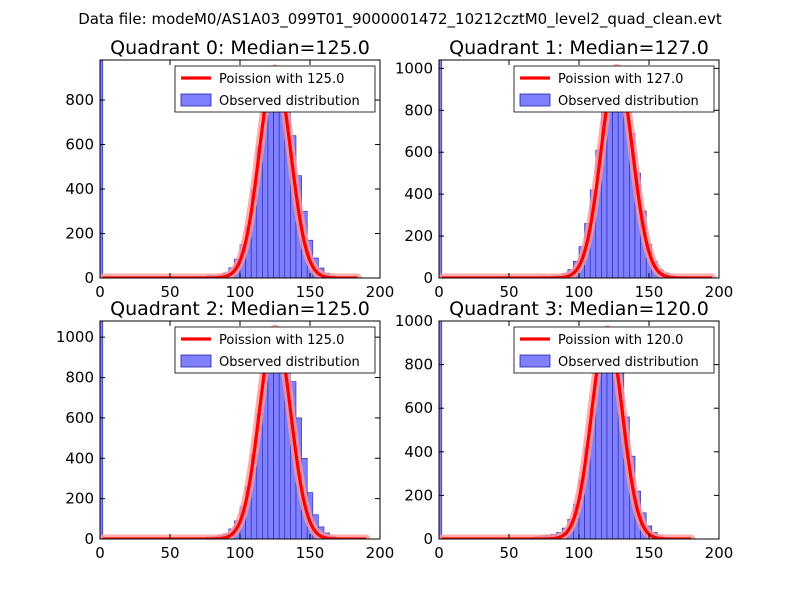 This screenshot has width=800, height=600. Describe the element at coordinates (614, 350) in the screenshot. I see `legend: Poission with 120.0 Observed distribution` at that location.